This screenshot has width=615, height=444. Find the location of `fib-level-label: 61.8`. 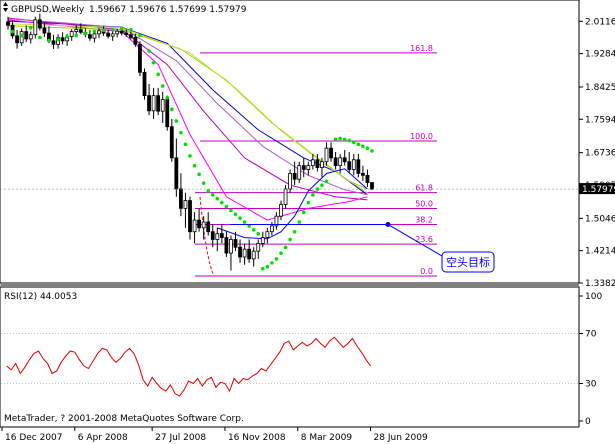

fib-level-label: 61.8 is located at coordinates (424, 188).